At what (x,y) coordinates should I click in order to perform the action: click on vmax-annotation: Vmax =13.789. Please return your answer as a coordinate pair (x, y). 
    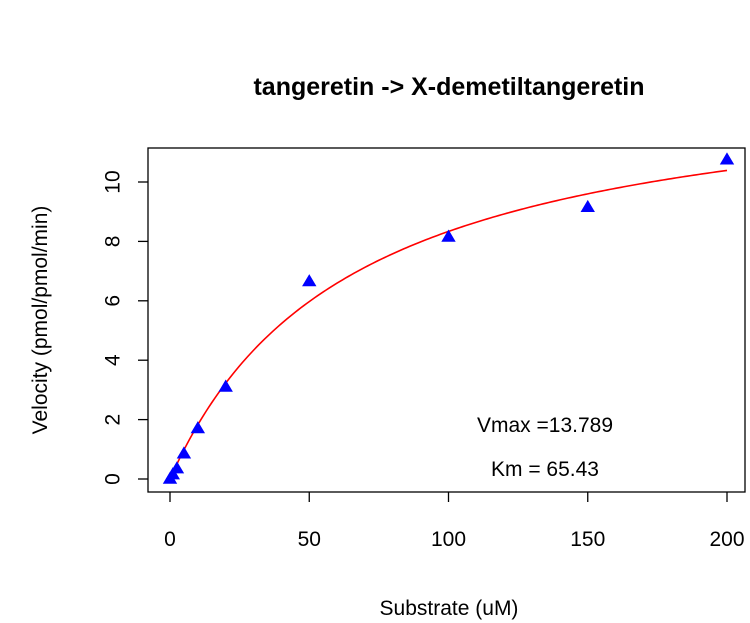
    Looking at the image, I should click on (545, 425).